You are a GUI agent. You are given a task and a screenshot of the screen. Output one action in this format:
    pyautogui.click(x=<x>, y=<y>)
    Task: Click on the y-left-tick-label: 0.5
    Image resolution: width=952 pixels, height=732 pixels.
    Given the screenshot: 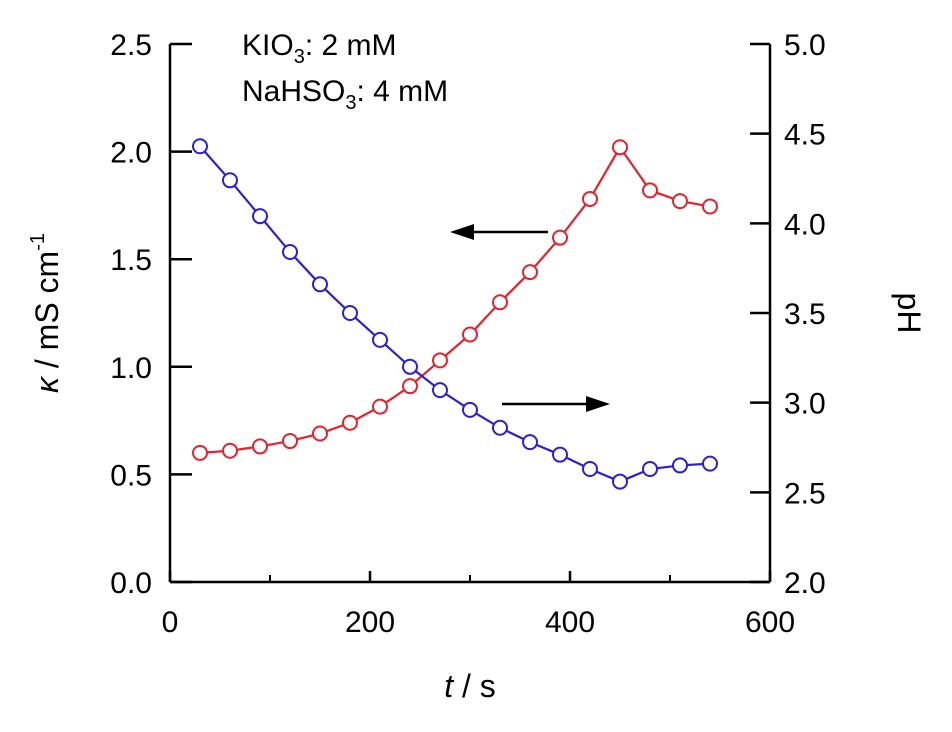 What is the action you would take?
    pyautogui.click(x=131, y=475)
    